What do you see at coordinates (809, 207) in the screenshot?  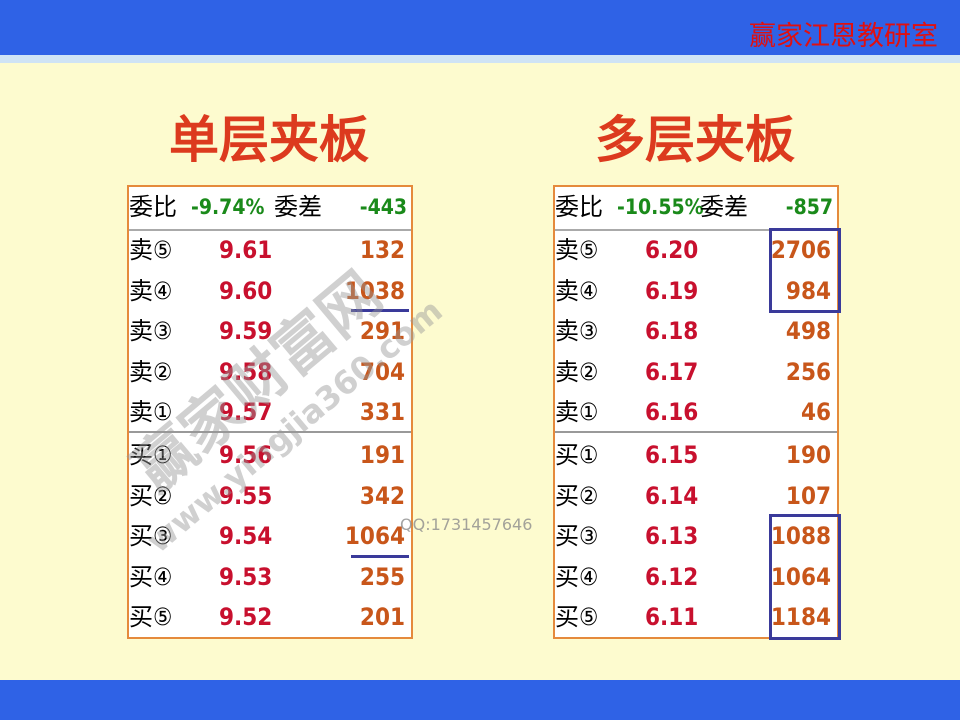 I see `diff-value: -857` at bounding box center [809, 207].